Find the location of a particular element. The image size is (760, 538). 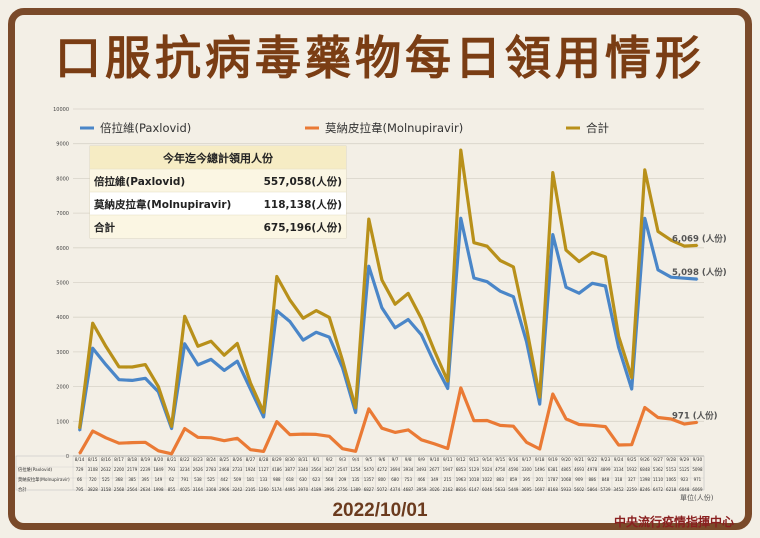

table-cell: 2783 is located at coordinates (211, 469).